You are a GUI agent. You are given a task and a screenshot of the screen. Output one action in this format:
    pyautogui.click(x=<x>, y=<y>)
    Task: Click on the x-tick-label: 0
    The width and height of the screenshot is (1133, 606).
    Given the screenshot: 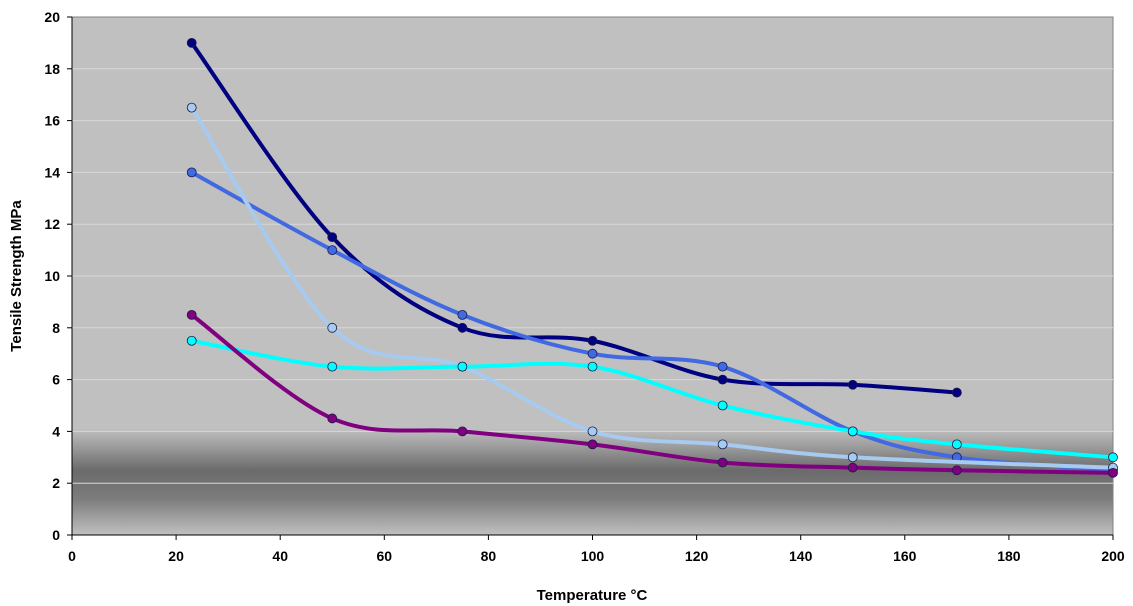 What is the action you would take?
    pyautogui.click(x=72, y=556)
    